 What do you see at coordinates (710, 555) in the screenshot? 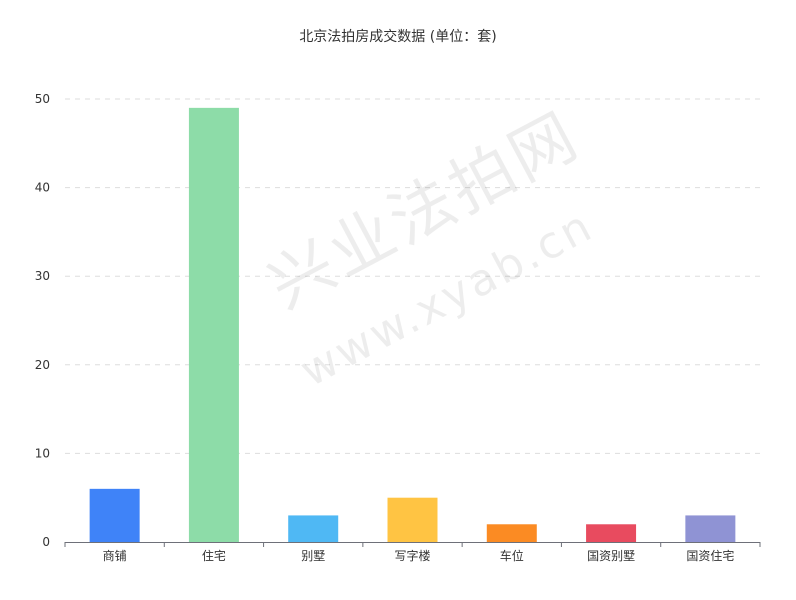
I see `x-tick-label: 国资住宅` at bounding box center [710, 555].